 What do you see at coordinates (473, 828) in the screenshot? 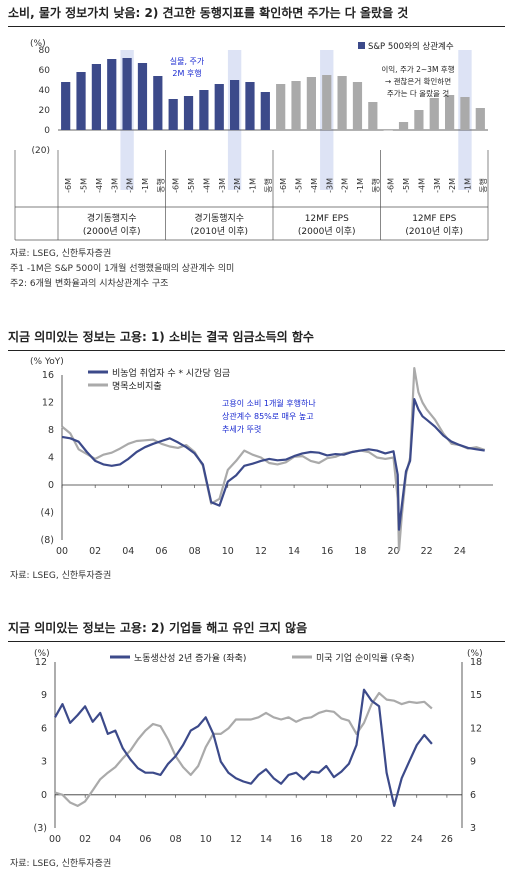
I see `y2-tick-label: 3` at bounding box center [473, 828].